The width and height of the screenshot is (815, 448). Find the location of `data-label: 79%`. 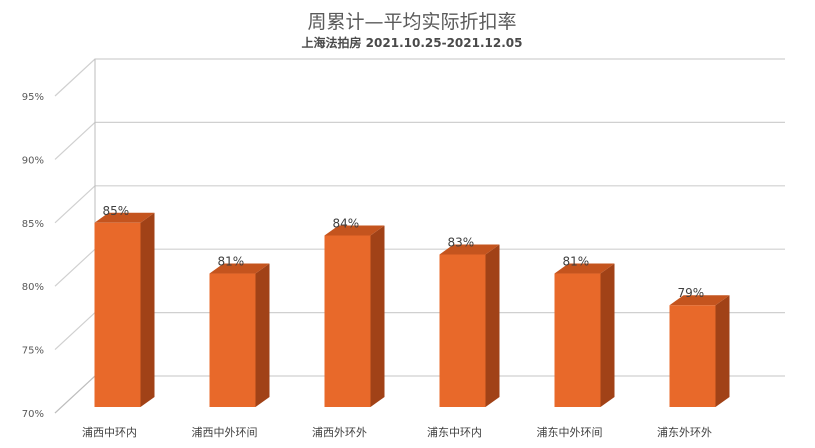

data-label: 79% is located at coordinates (691, 293).